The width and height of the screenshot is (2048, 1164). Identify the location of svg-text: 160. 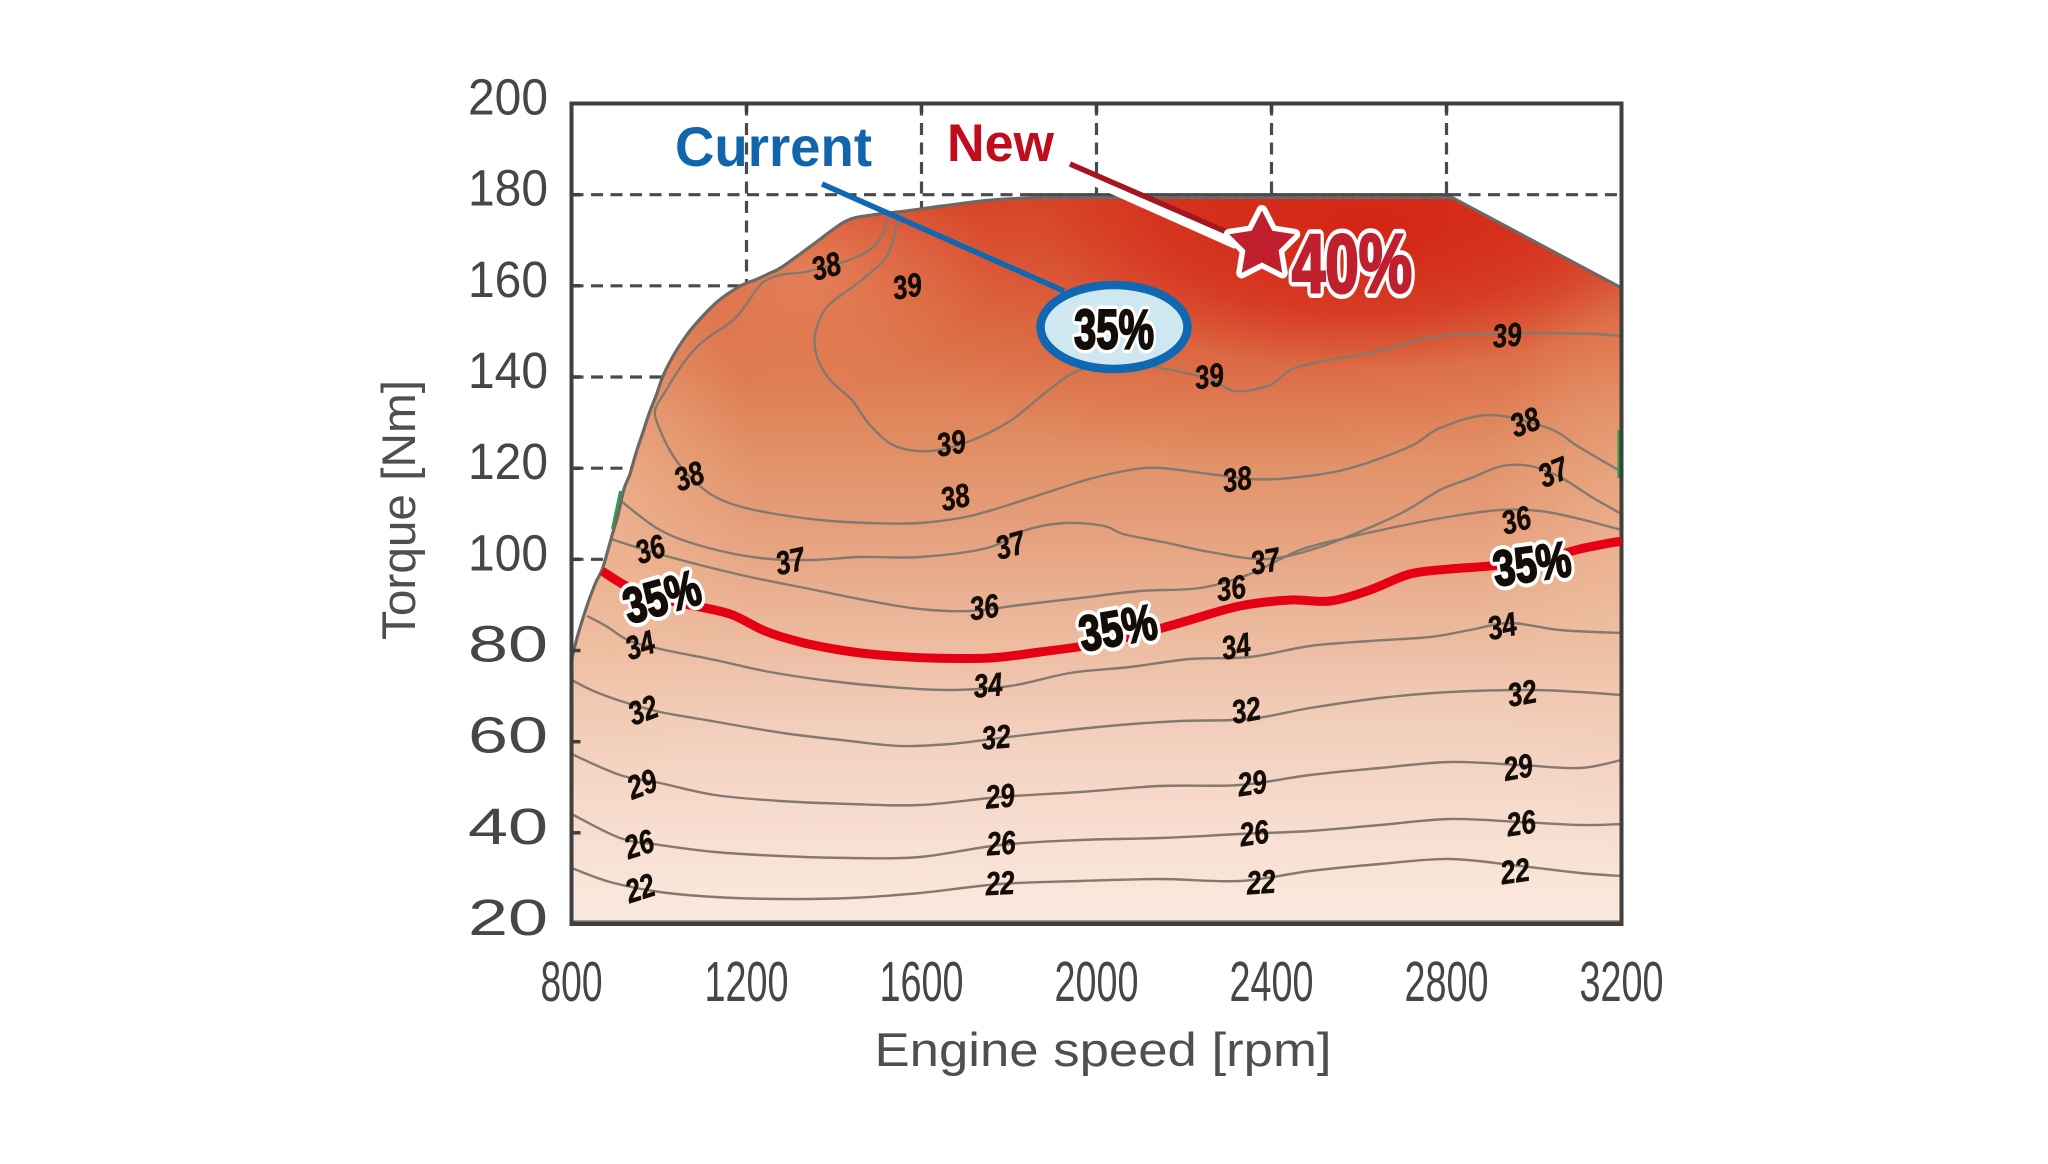
(508, 279).